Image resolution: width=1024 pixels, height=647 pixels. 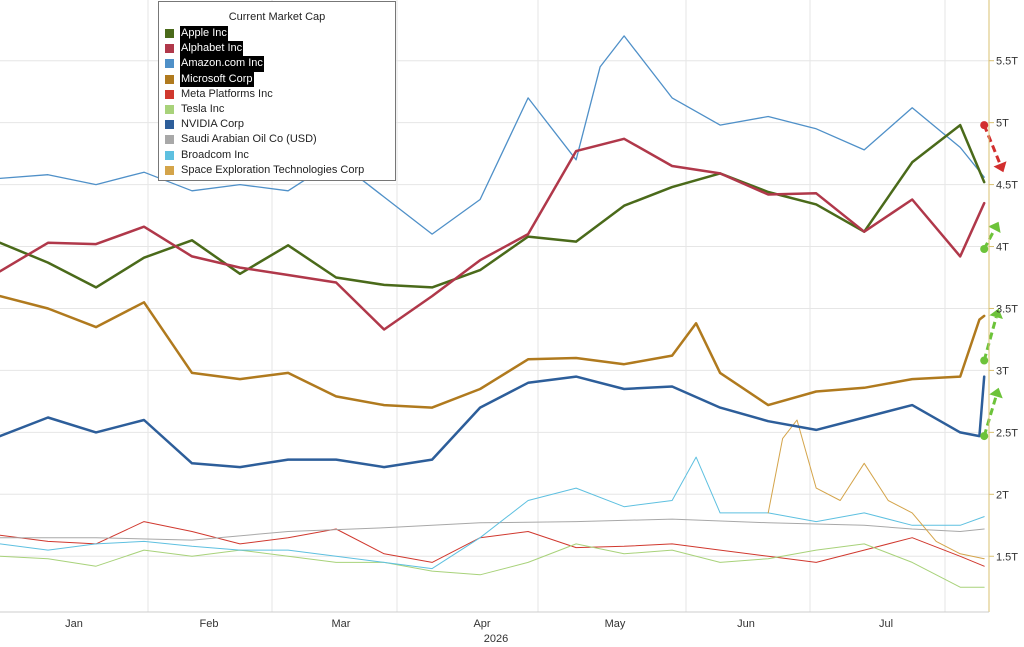 What do you see at coordinates (204, 34) in the screenshot?
I see `legend-label: Apple Inc` at bounding box center [204, 34].